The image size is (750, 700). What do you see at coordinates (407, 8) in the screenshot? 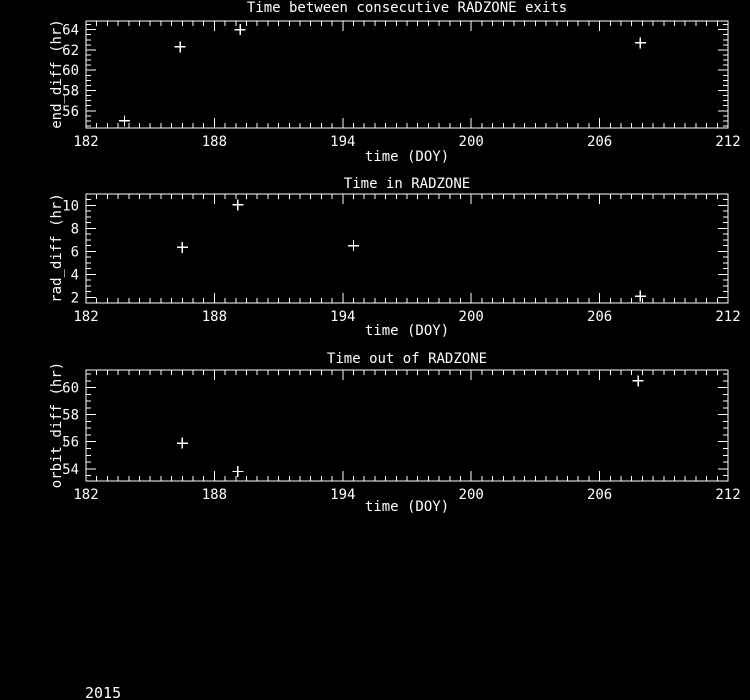
I see `panel-1-title: Time between consecutive RADZONE exits` at bounding box center [407, 8].